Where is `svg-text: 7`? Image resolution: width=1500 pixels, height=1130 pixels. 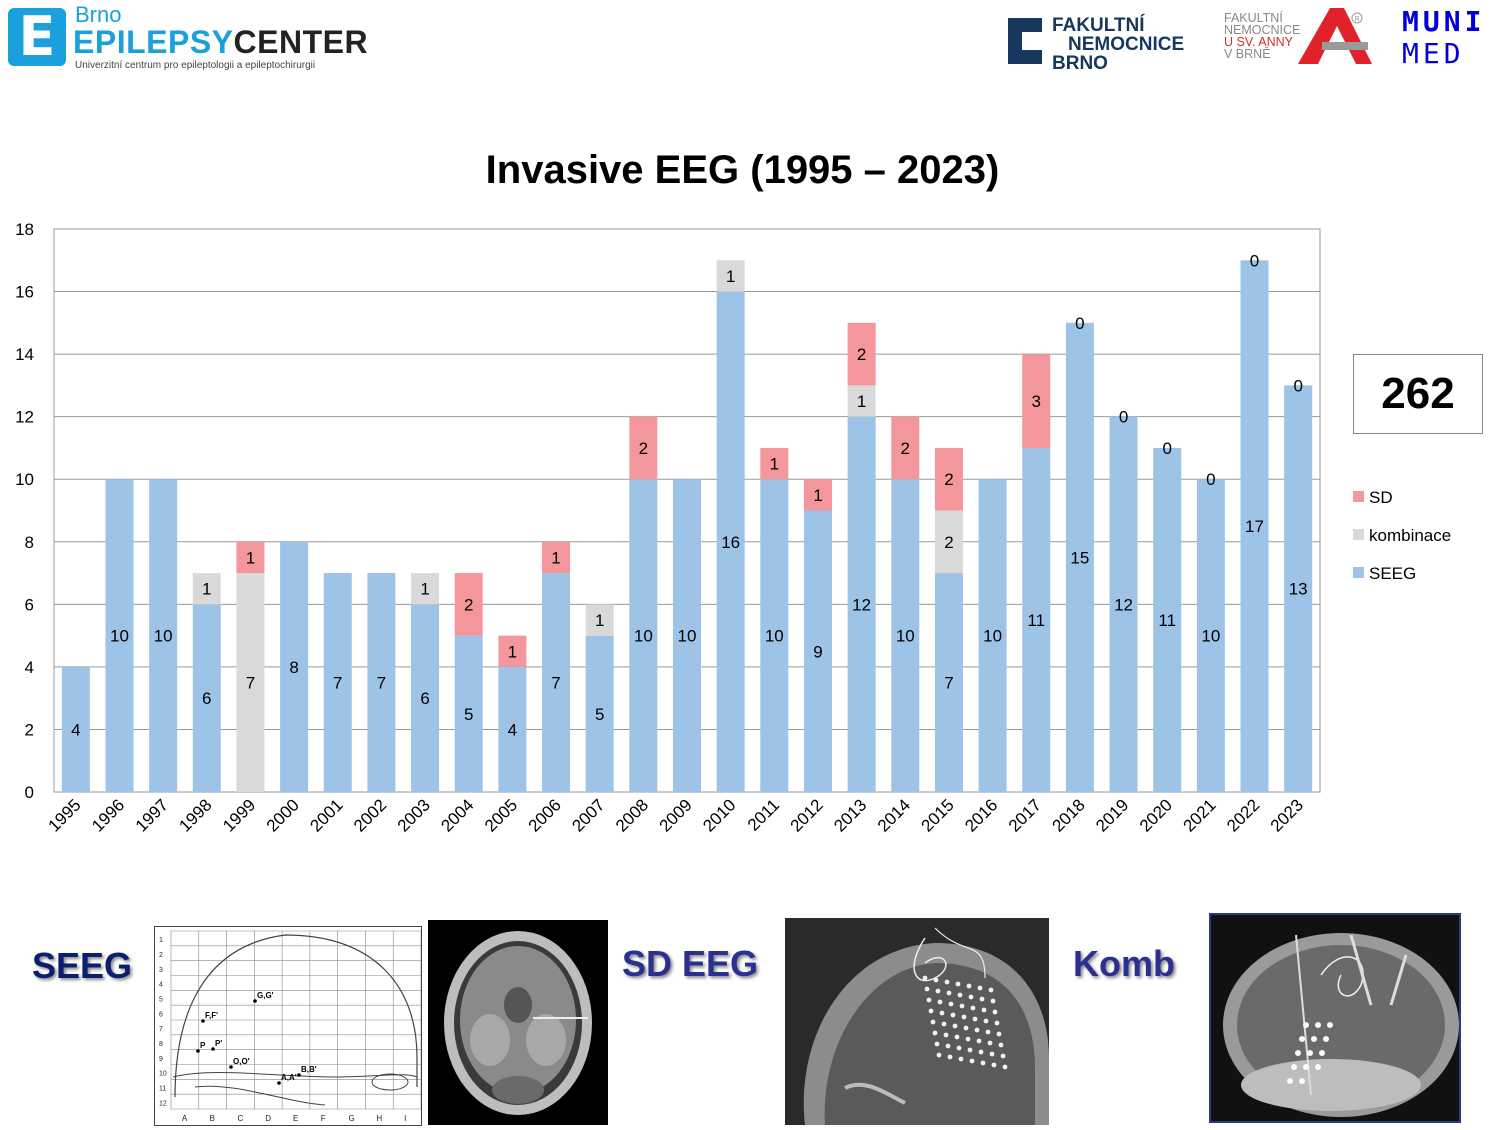 svg-text: 7 is located at coordinates (161, 1029).